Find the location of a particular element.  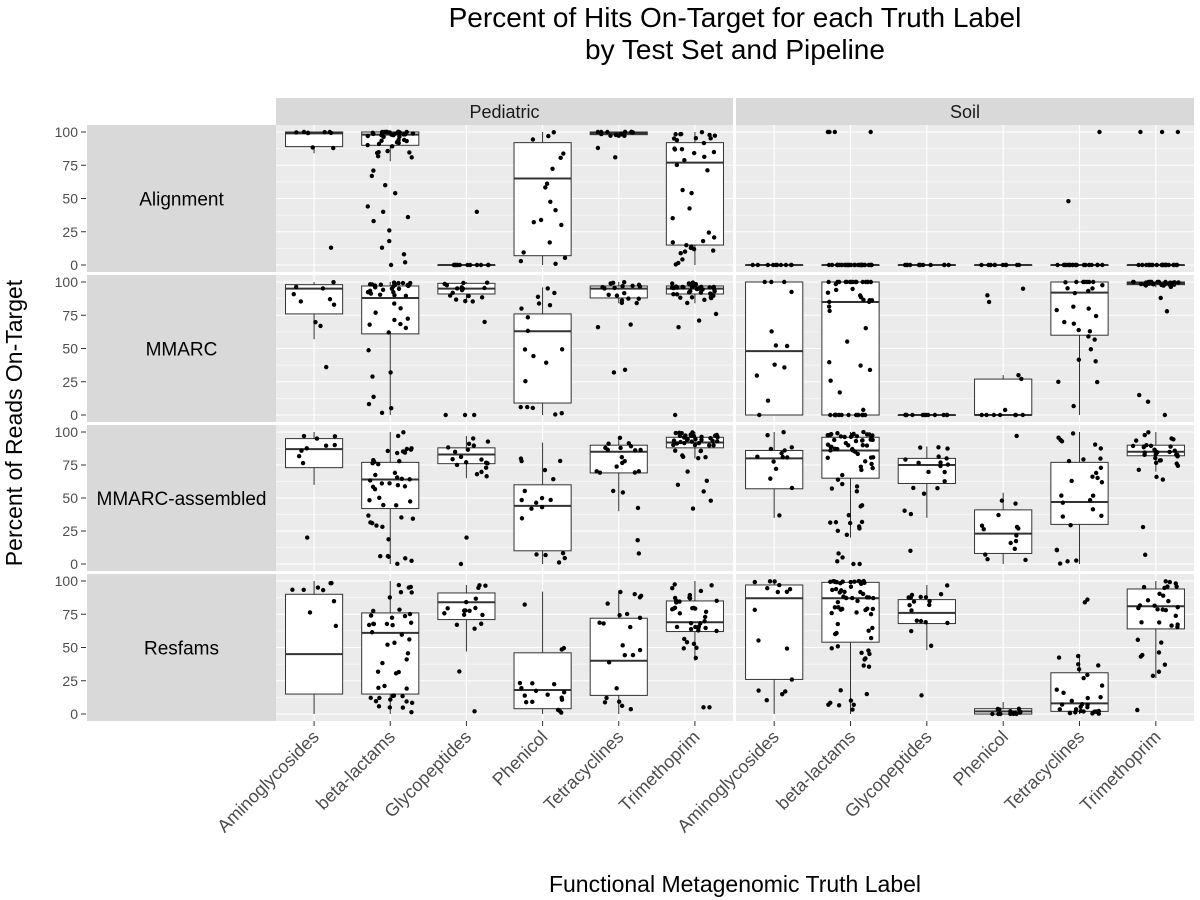

column-strip is located at coordinates (965, 111).